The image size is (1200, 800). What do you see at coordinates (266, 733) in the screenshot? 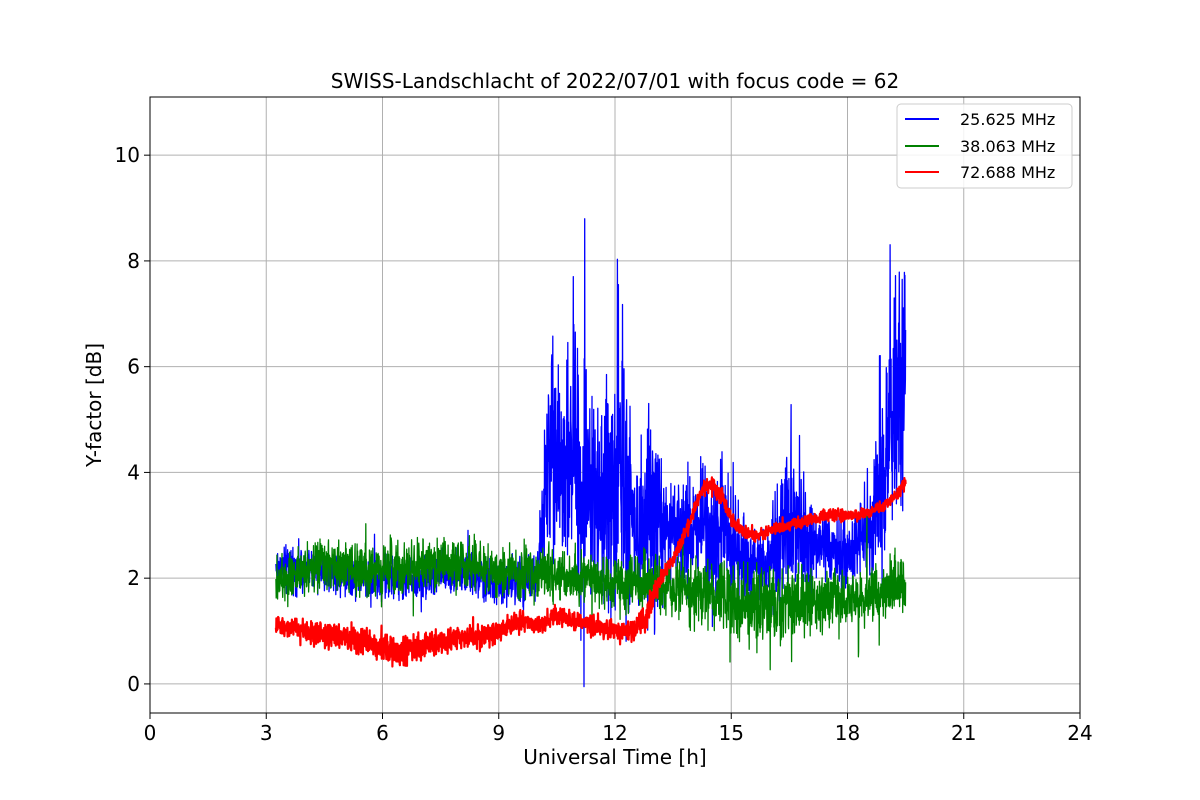
I see `x-tick-label: 3` at bounding box center [266, 733].